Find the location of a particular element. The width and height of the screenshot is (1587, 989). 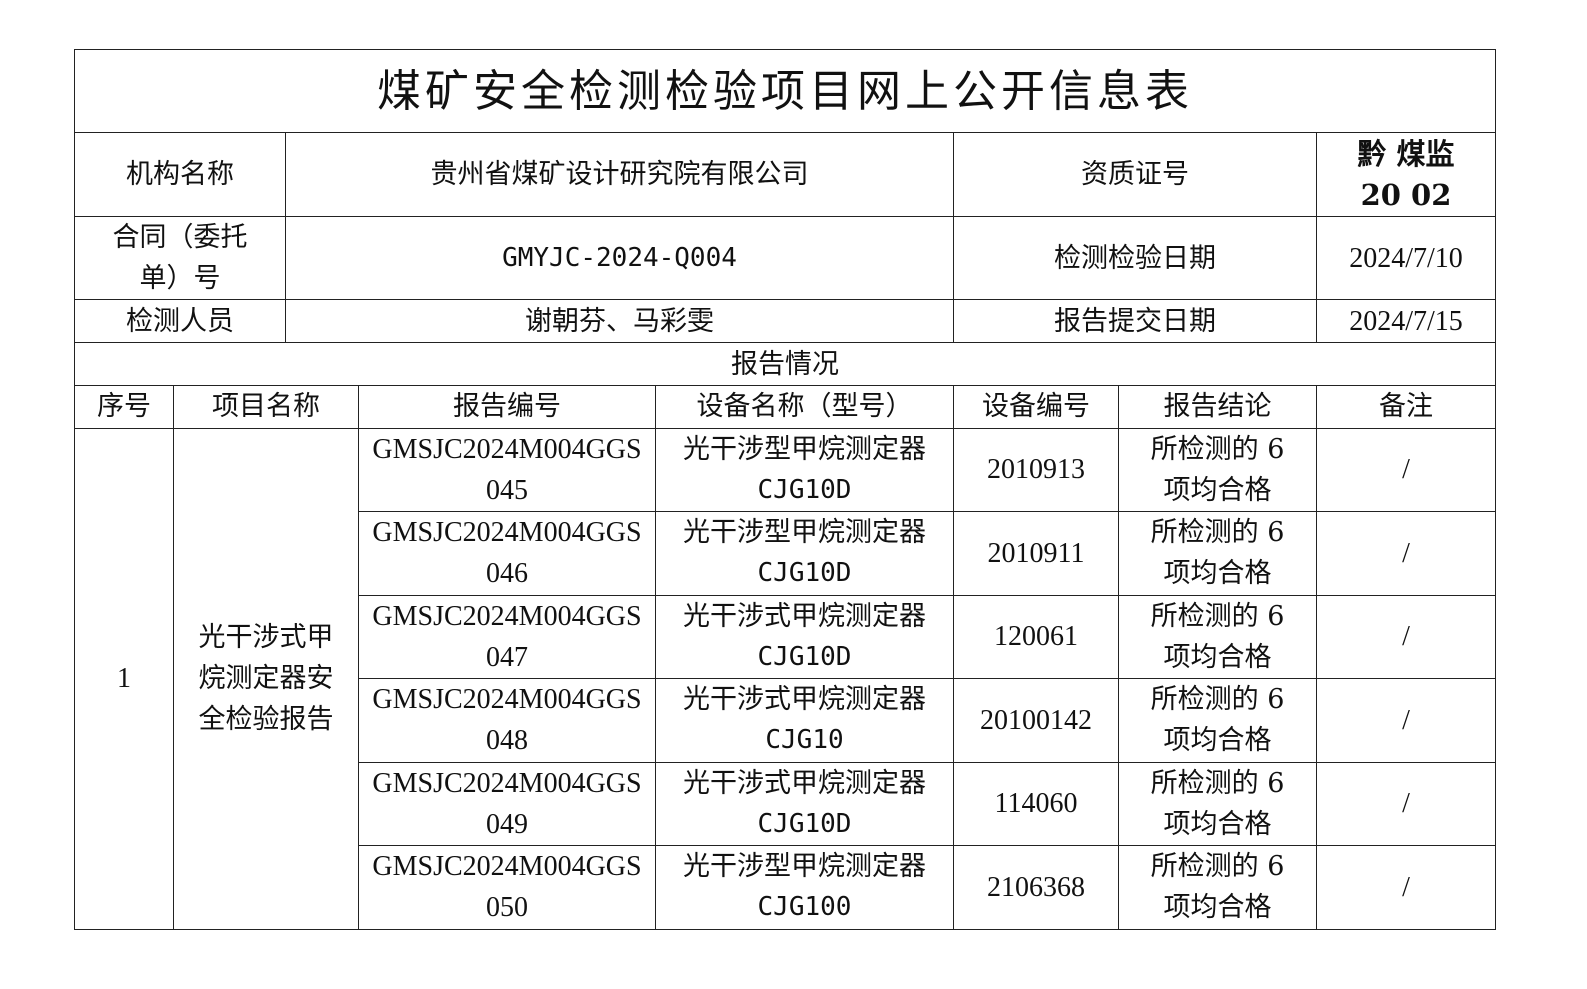

col-header-index: 序号 is located at coordinates (124, 407).